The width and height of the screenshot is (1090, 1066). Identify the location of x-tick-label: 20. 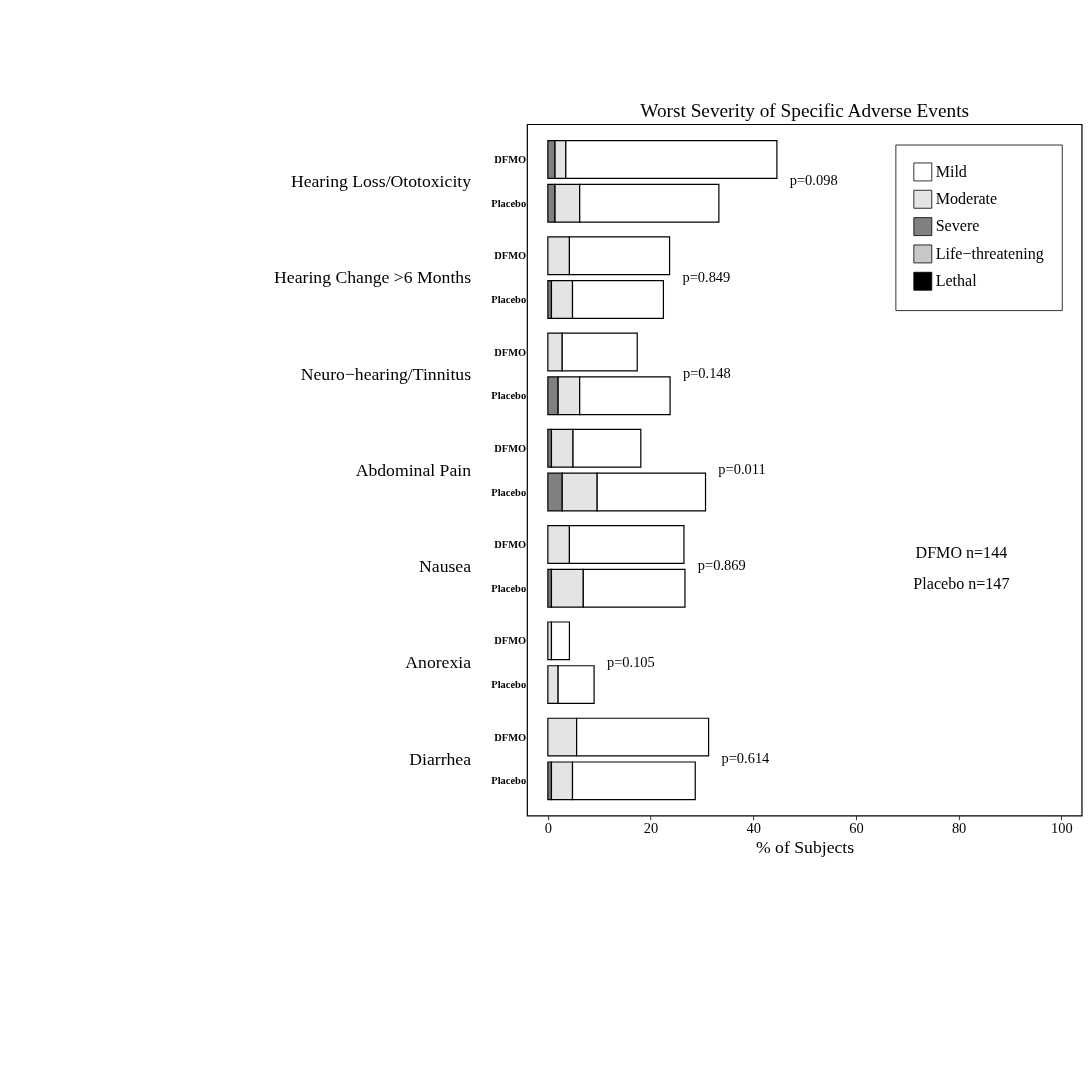
(651, 828).